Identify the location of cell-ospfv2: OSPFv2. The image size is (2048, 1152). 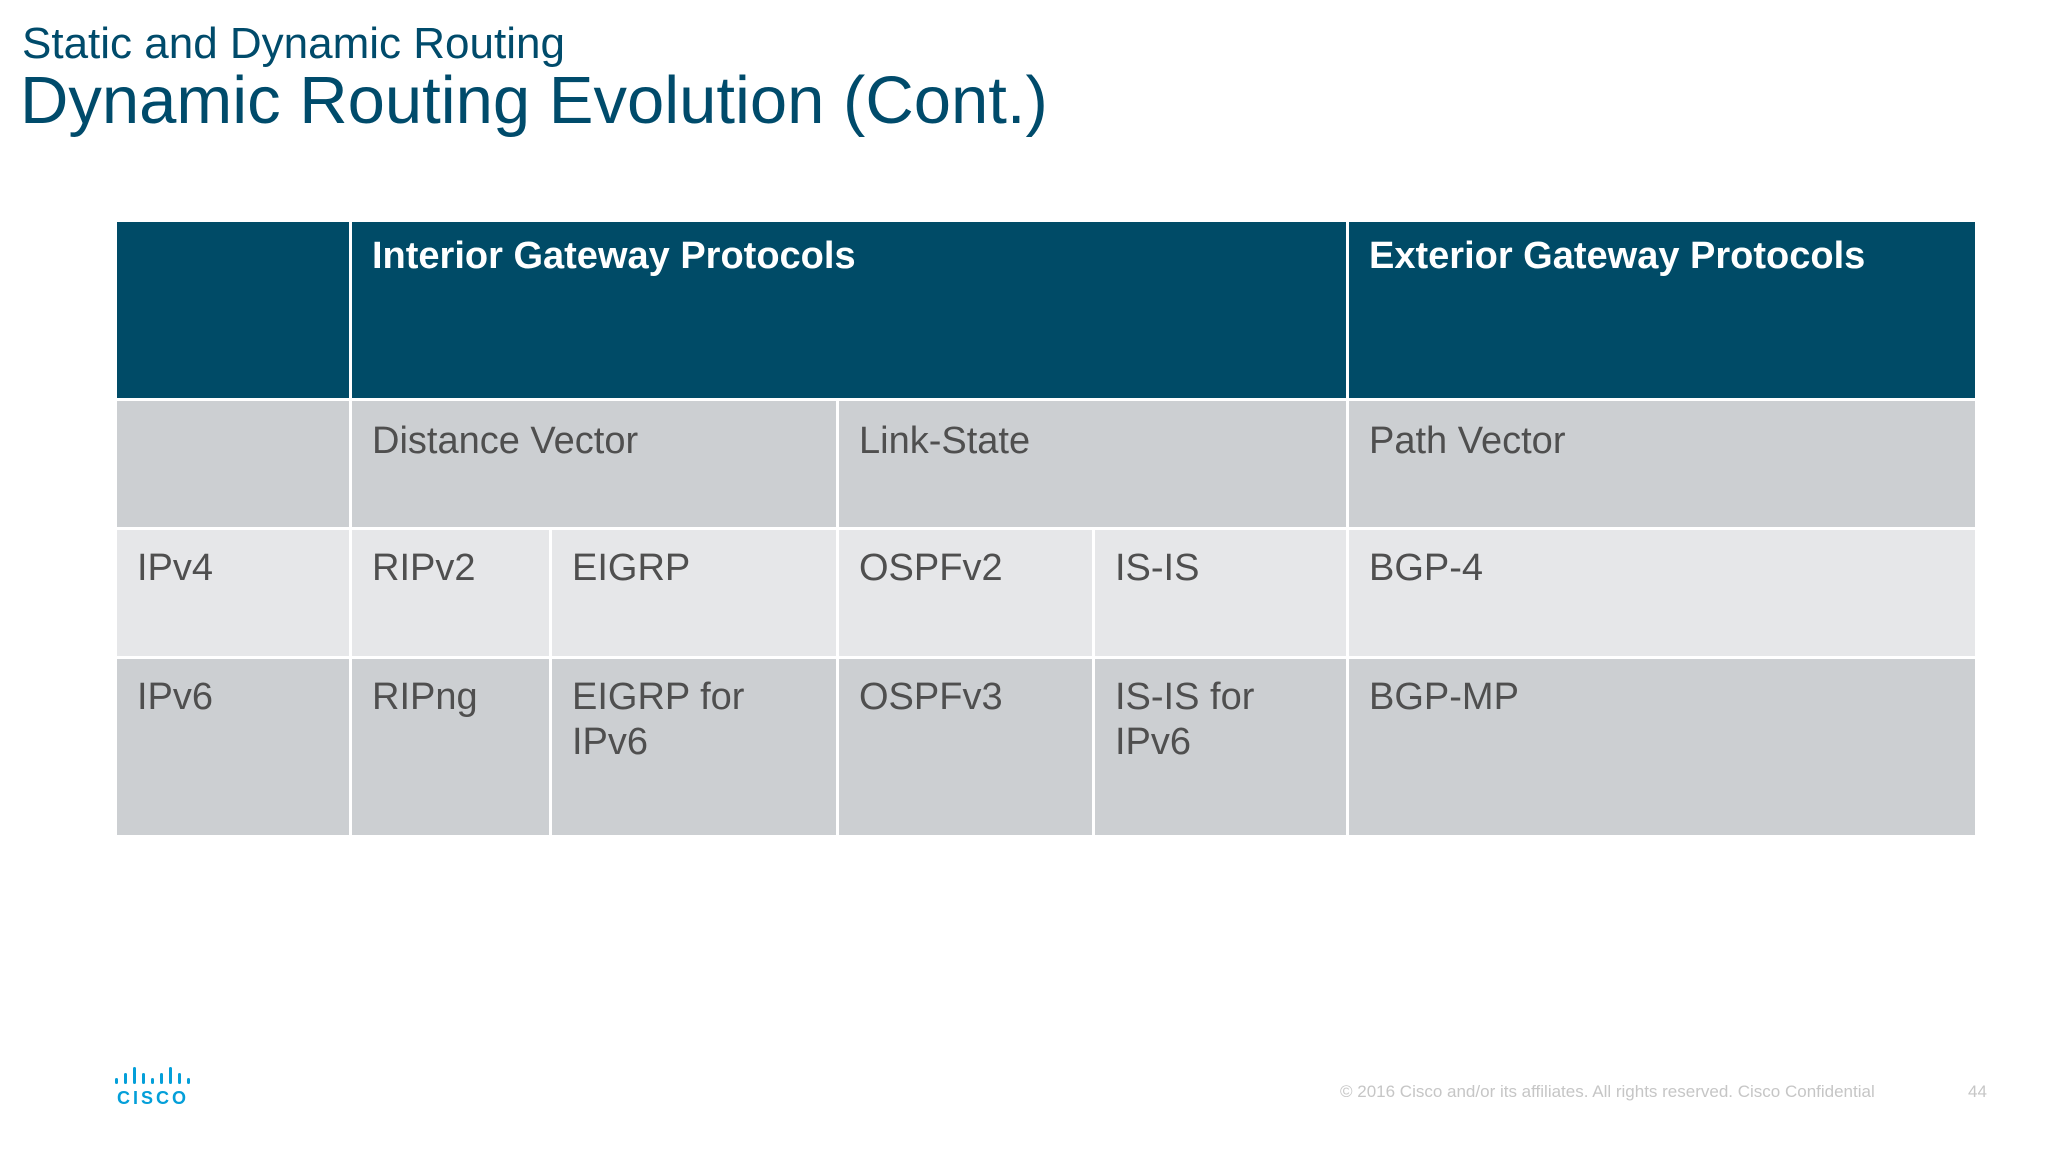
(965, 593).